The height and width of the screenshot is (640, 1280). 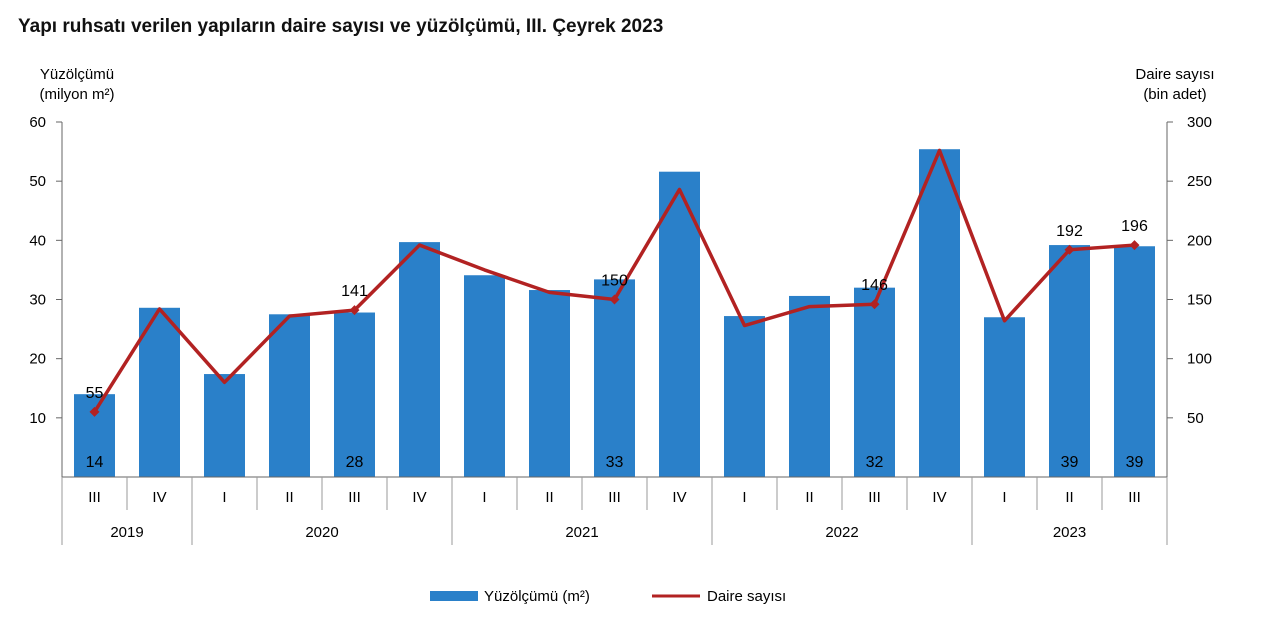 I want to click on left-axis-tick-label: 20, so click(x=37, y=359).